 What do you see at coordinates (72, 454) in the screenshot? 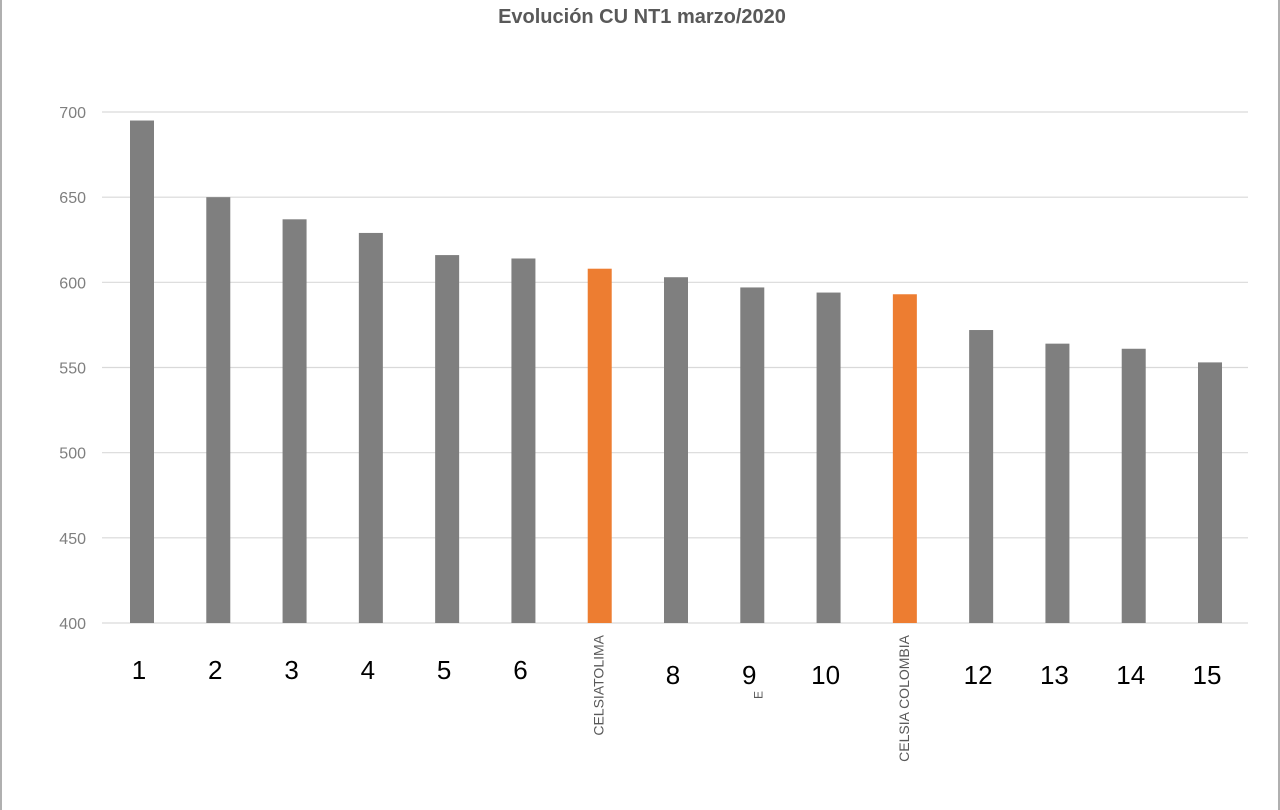
I see `y-tick-label: 500` at bounding box center [72, 454].